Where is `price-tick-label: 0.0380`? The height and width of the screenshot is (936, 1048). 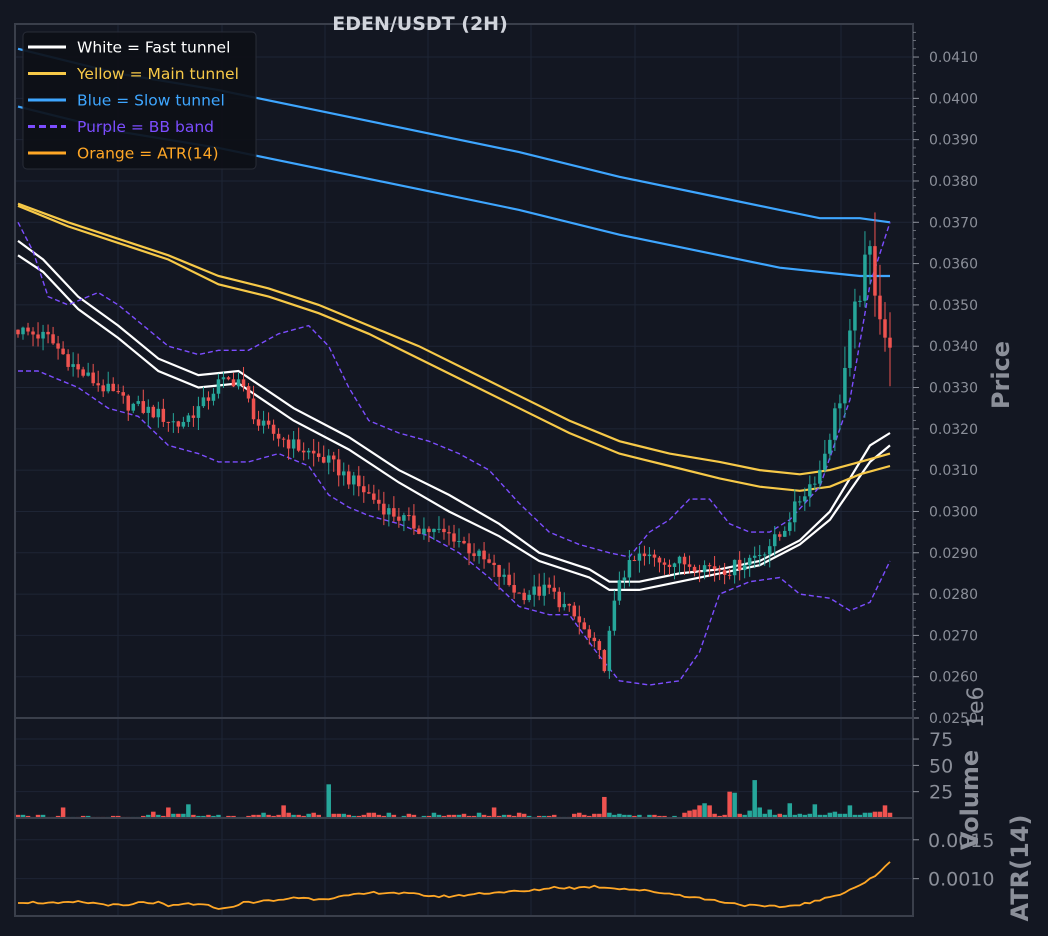
price-tick-label: 0.0380 is located at coordinates (953, 182).